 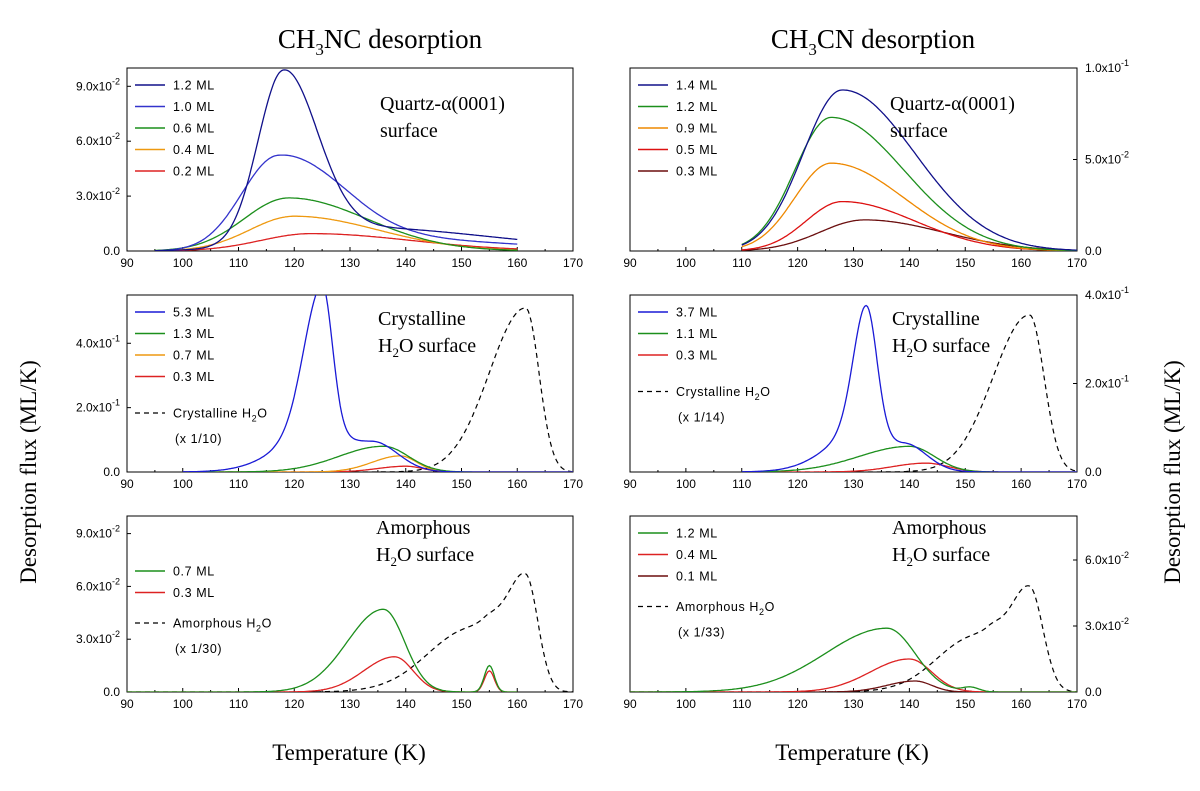 I want to click on legend-scale-factor: (x 1/14), so click(x=701, y=418).